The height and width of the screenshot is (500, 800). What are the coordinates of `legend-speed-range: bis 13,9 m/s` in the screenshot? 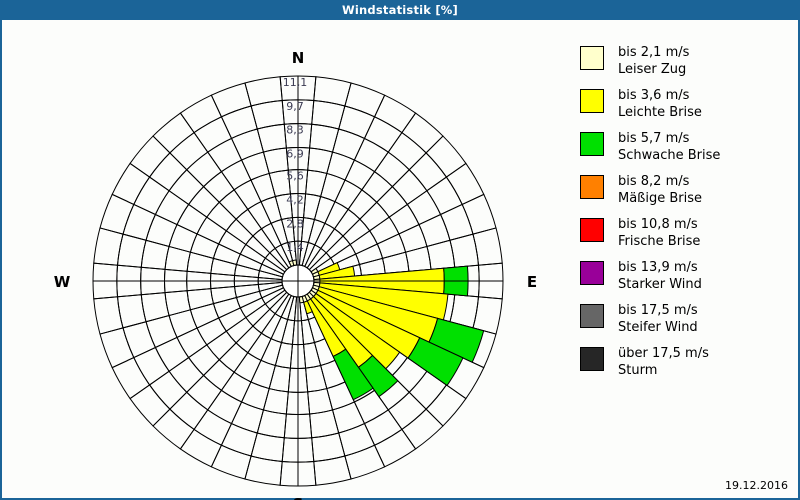 It's located at (658, 267).